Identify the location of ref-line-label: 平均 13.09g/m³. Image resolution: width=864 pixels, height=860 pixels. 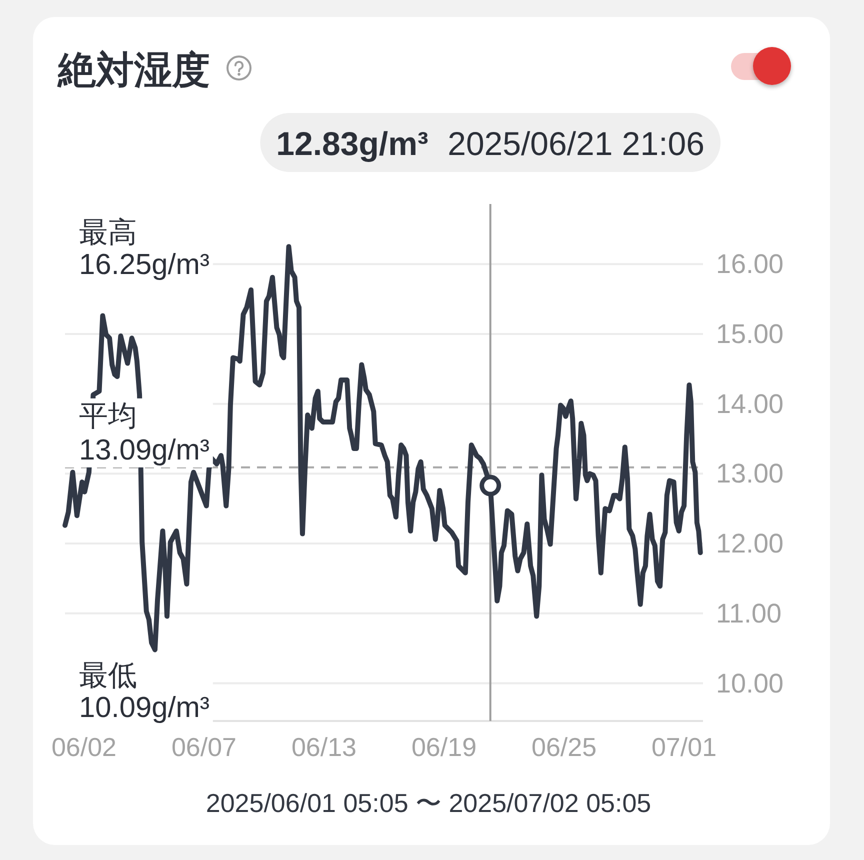
(144, 433).